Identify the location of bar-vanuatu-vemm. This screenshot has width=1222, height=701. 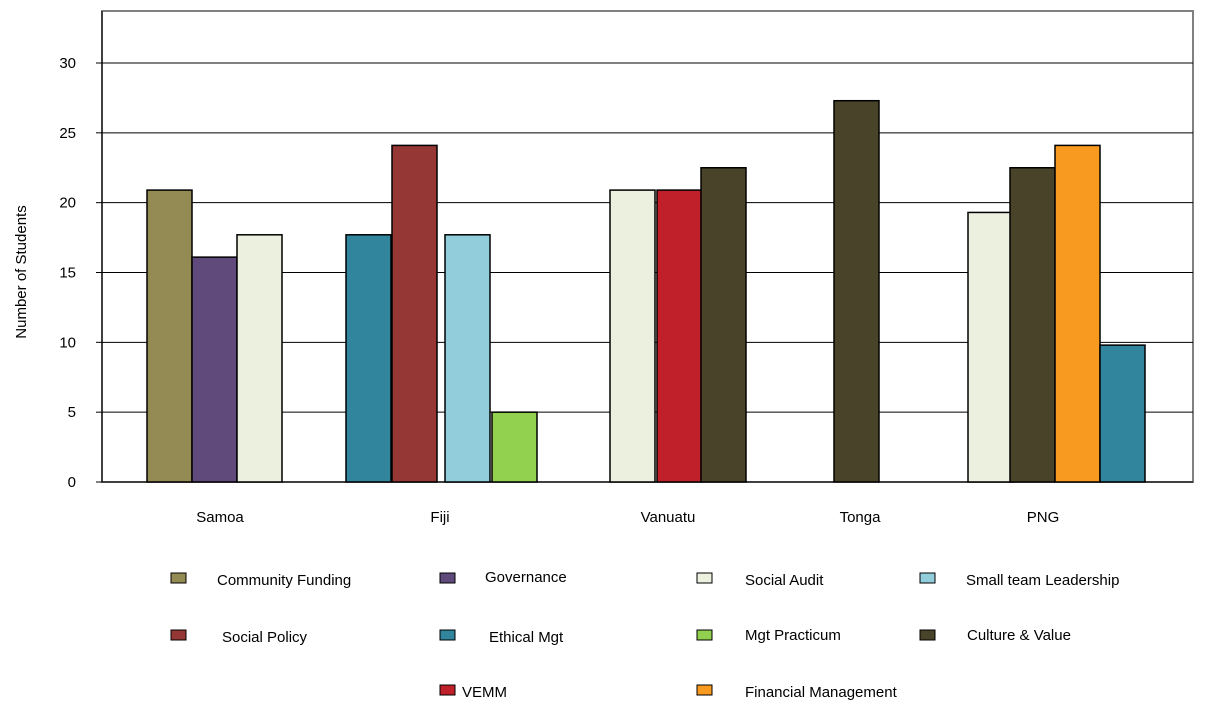
(679, 336).